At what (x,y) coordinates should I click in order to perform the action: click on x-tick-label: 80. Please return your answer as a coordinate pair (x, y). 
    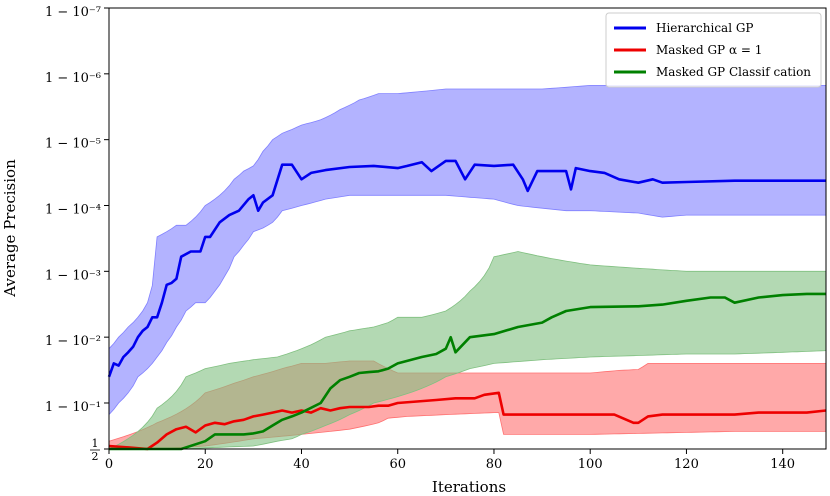
    Looking at the image, I should click on (494, 464).